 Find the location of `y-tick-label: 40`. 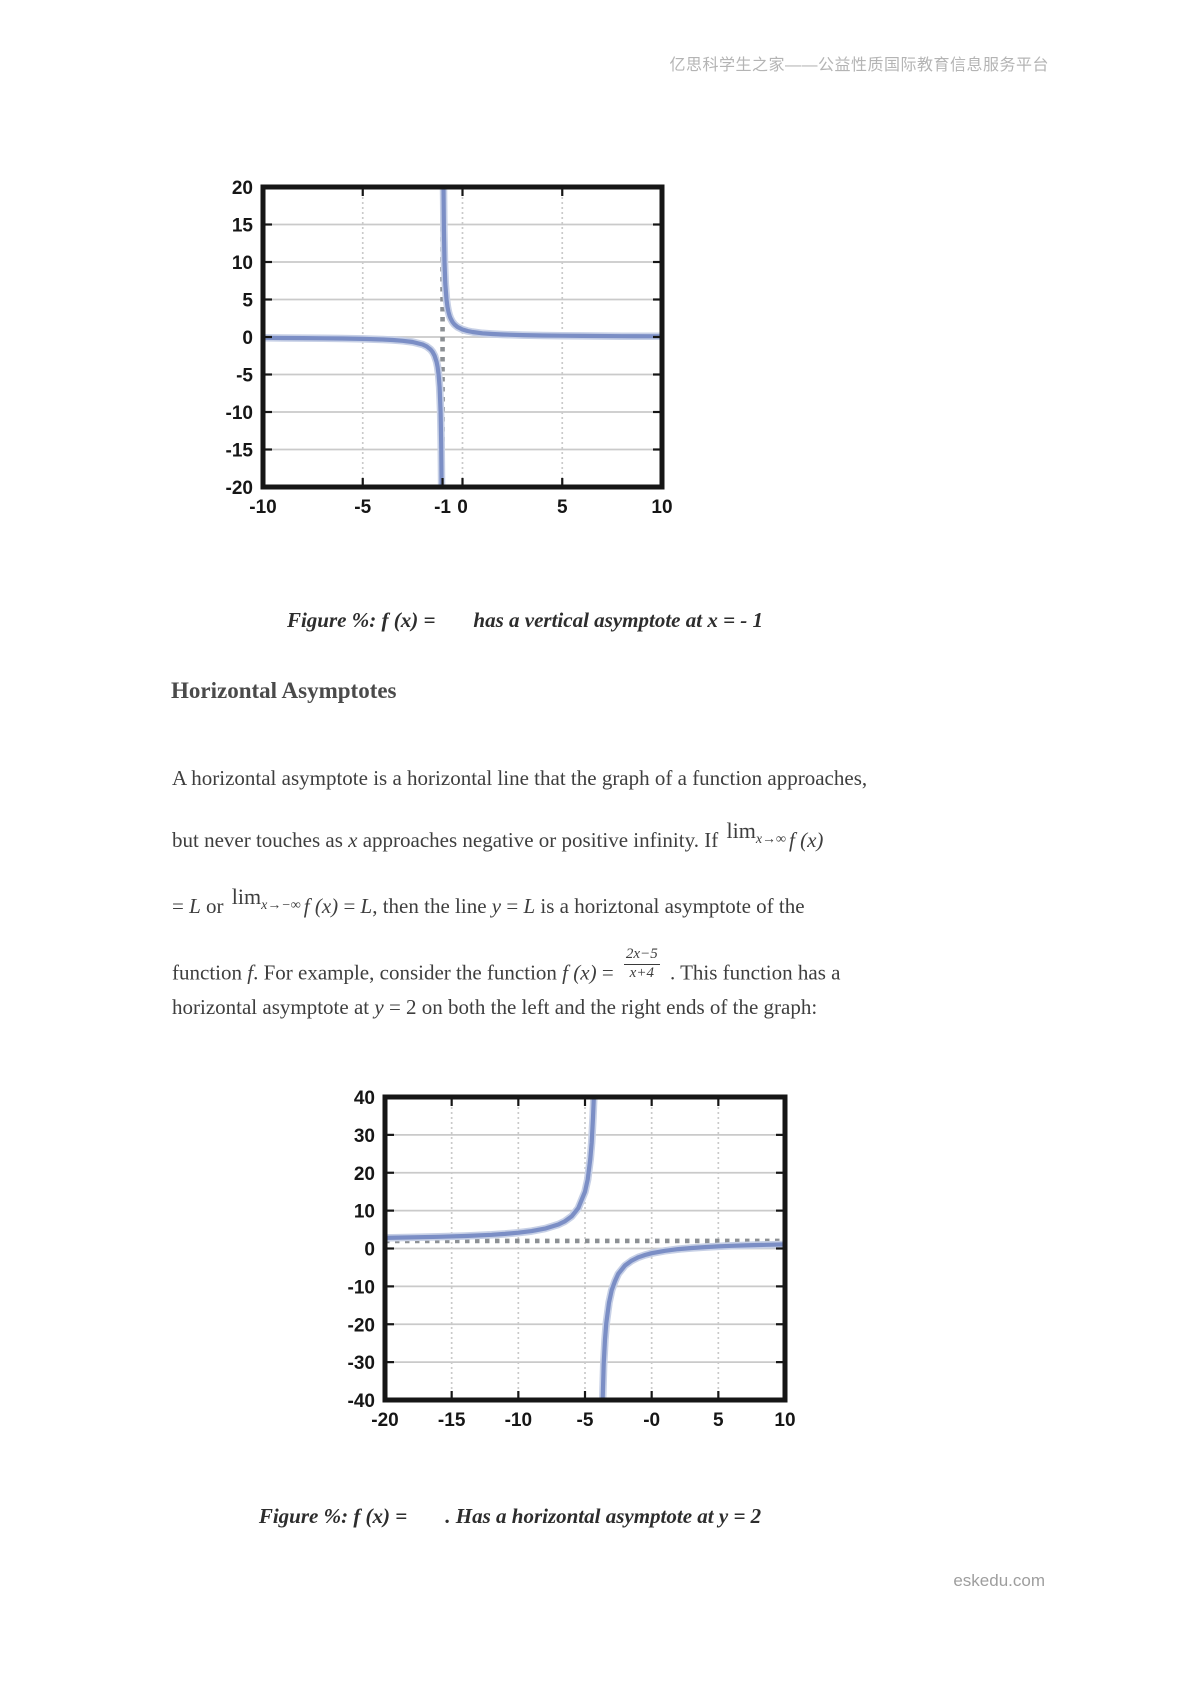

y-tick-label: 40 is located at coordinates (364, 1098).